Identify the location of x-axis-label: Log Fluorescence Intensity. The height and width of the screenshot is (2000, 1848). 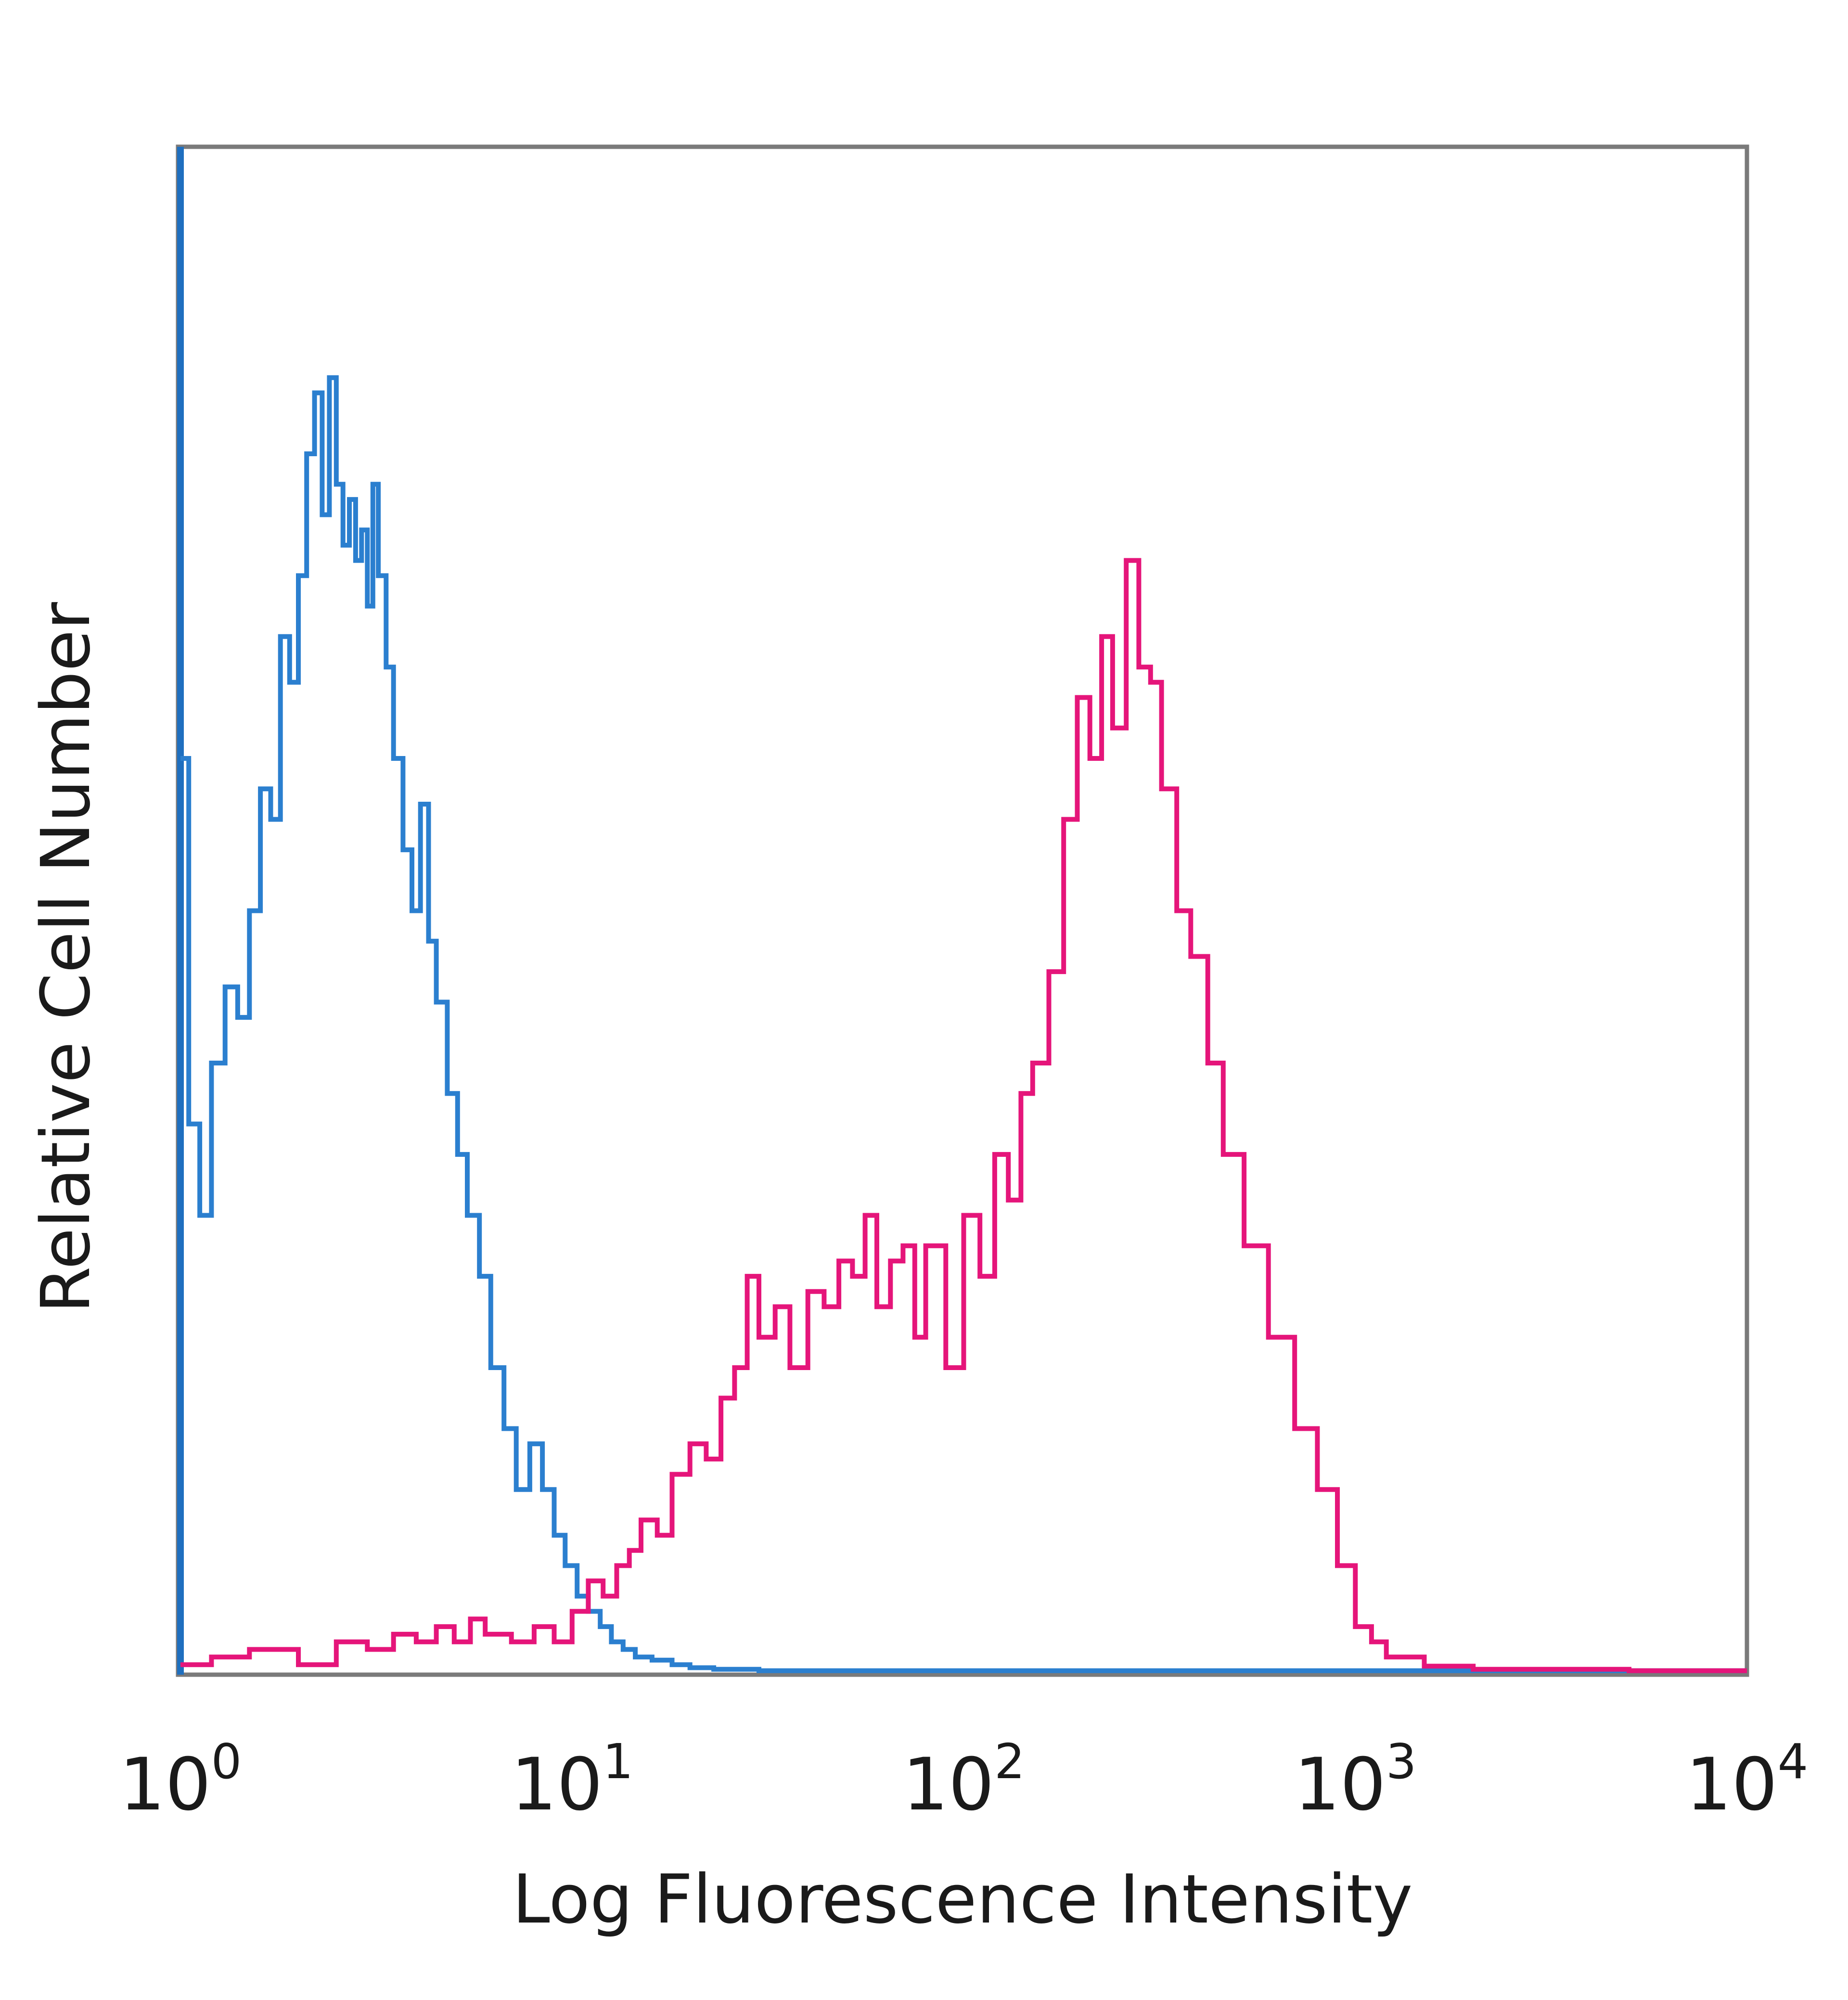
(963, 1899).